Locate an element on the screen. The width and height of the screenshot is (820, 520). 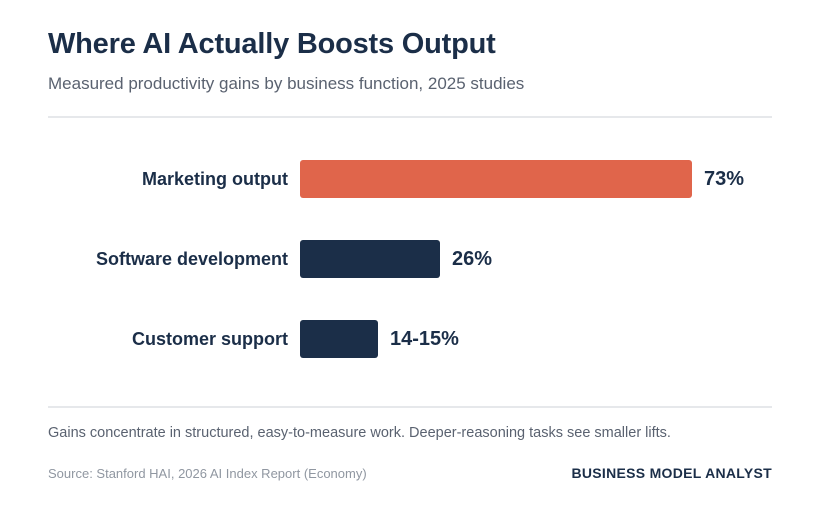
value-label-2: 14-15% is located at coordinates (424, 339).